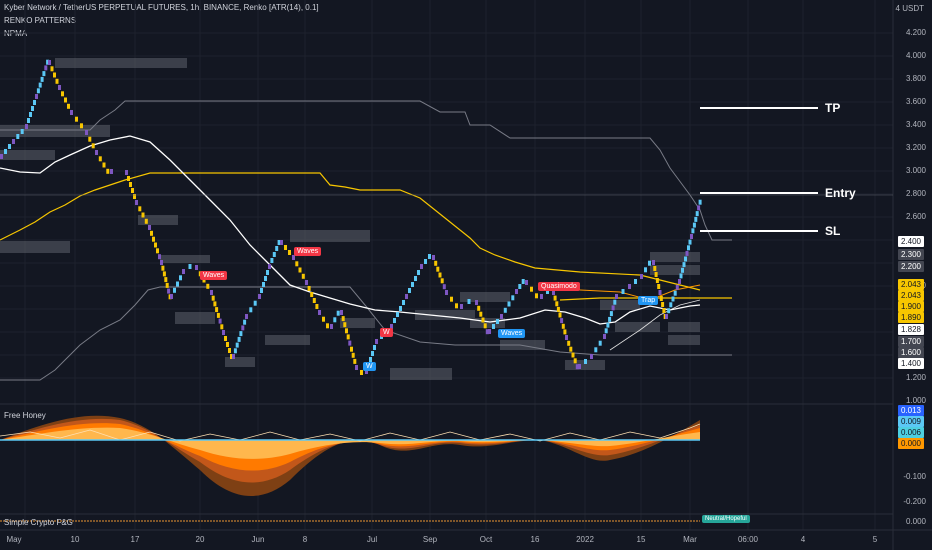 The height and width of the screenshot is (550, 932). Describe the element at coordinates (915, 377) in the screenshot. I see `price-tick: 1.200` at that location.